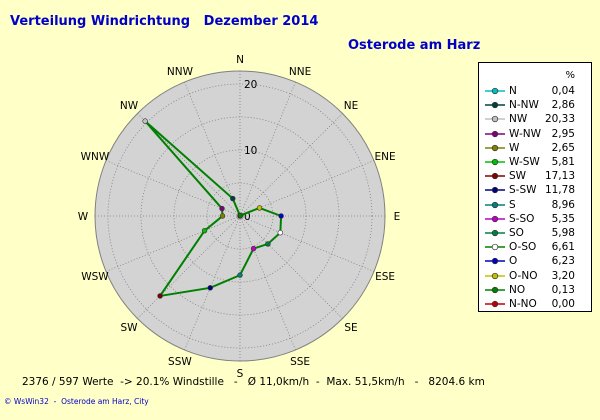  What do you see at coordinates (570, 75) in the screenshot?
I see `legend-header: %` at bounding box center [570, 75].